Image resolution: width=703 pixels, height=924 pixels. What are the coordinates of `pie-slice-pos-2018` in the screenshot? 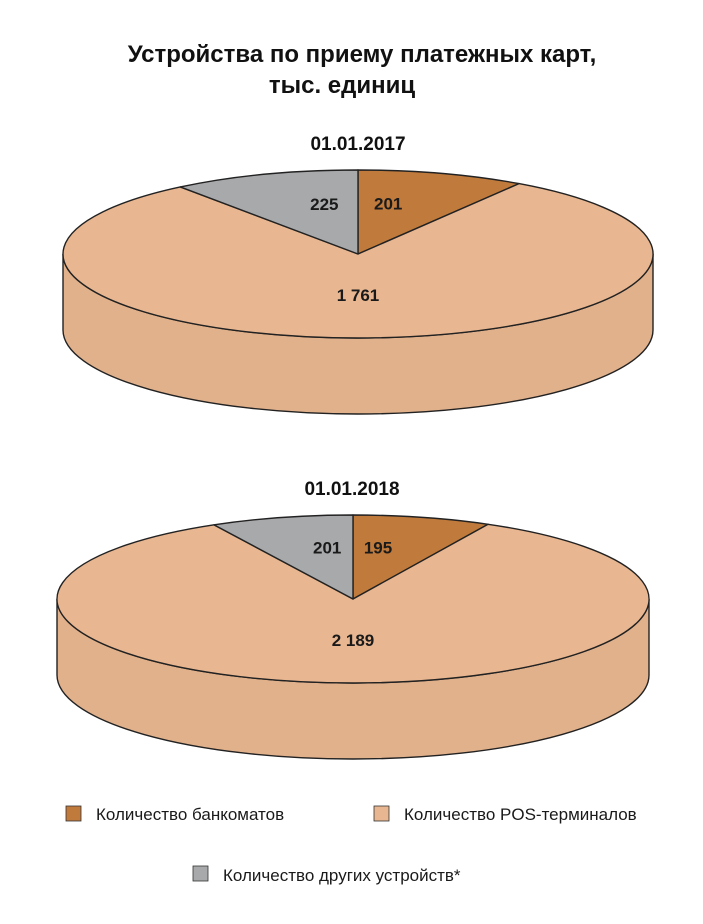 It's located at (353, 603).